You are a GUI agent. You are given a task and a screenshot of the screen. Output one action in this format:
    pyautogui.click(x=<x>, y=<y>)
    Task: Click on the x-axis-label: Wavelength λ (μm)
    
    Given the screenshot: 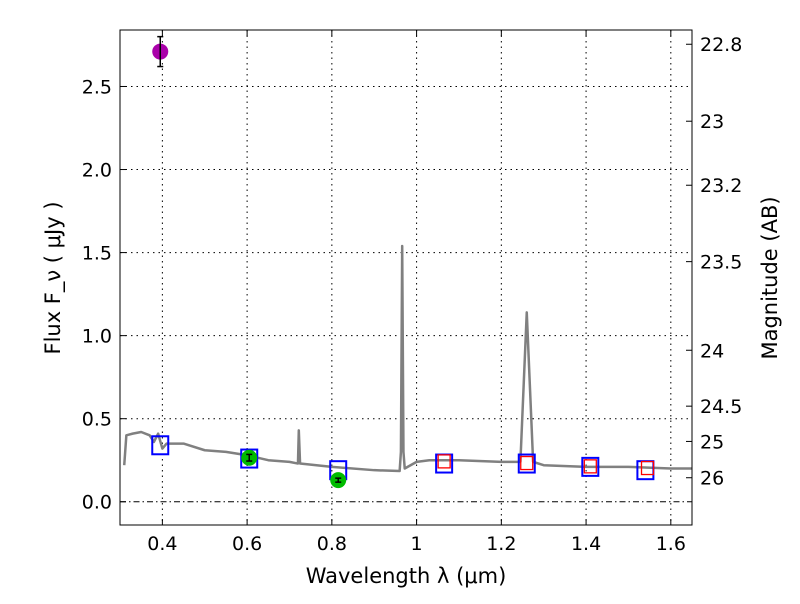 What is the action you would take?
    pyautogui.click(x=406, y=576)
    